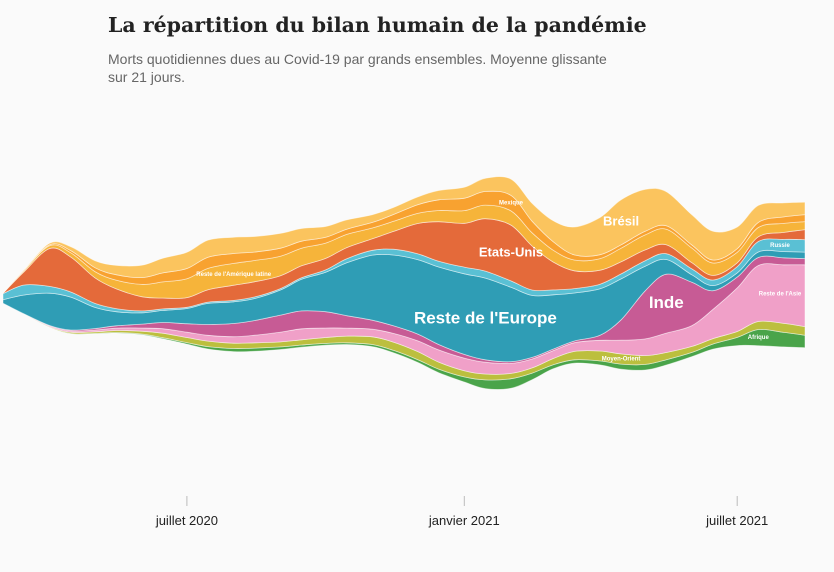  Describe the element at coordinates (485, 317) in the screenshot. I see `series-label-reste-de-l-europe: Reste de l'Europe` at that location.